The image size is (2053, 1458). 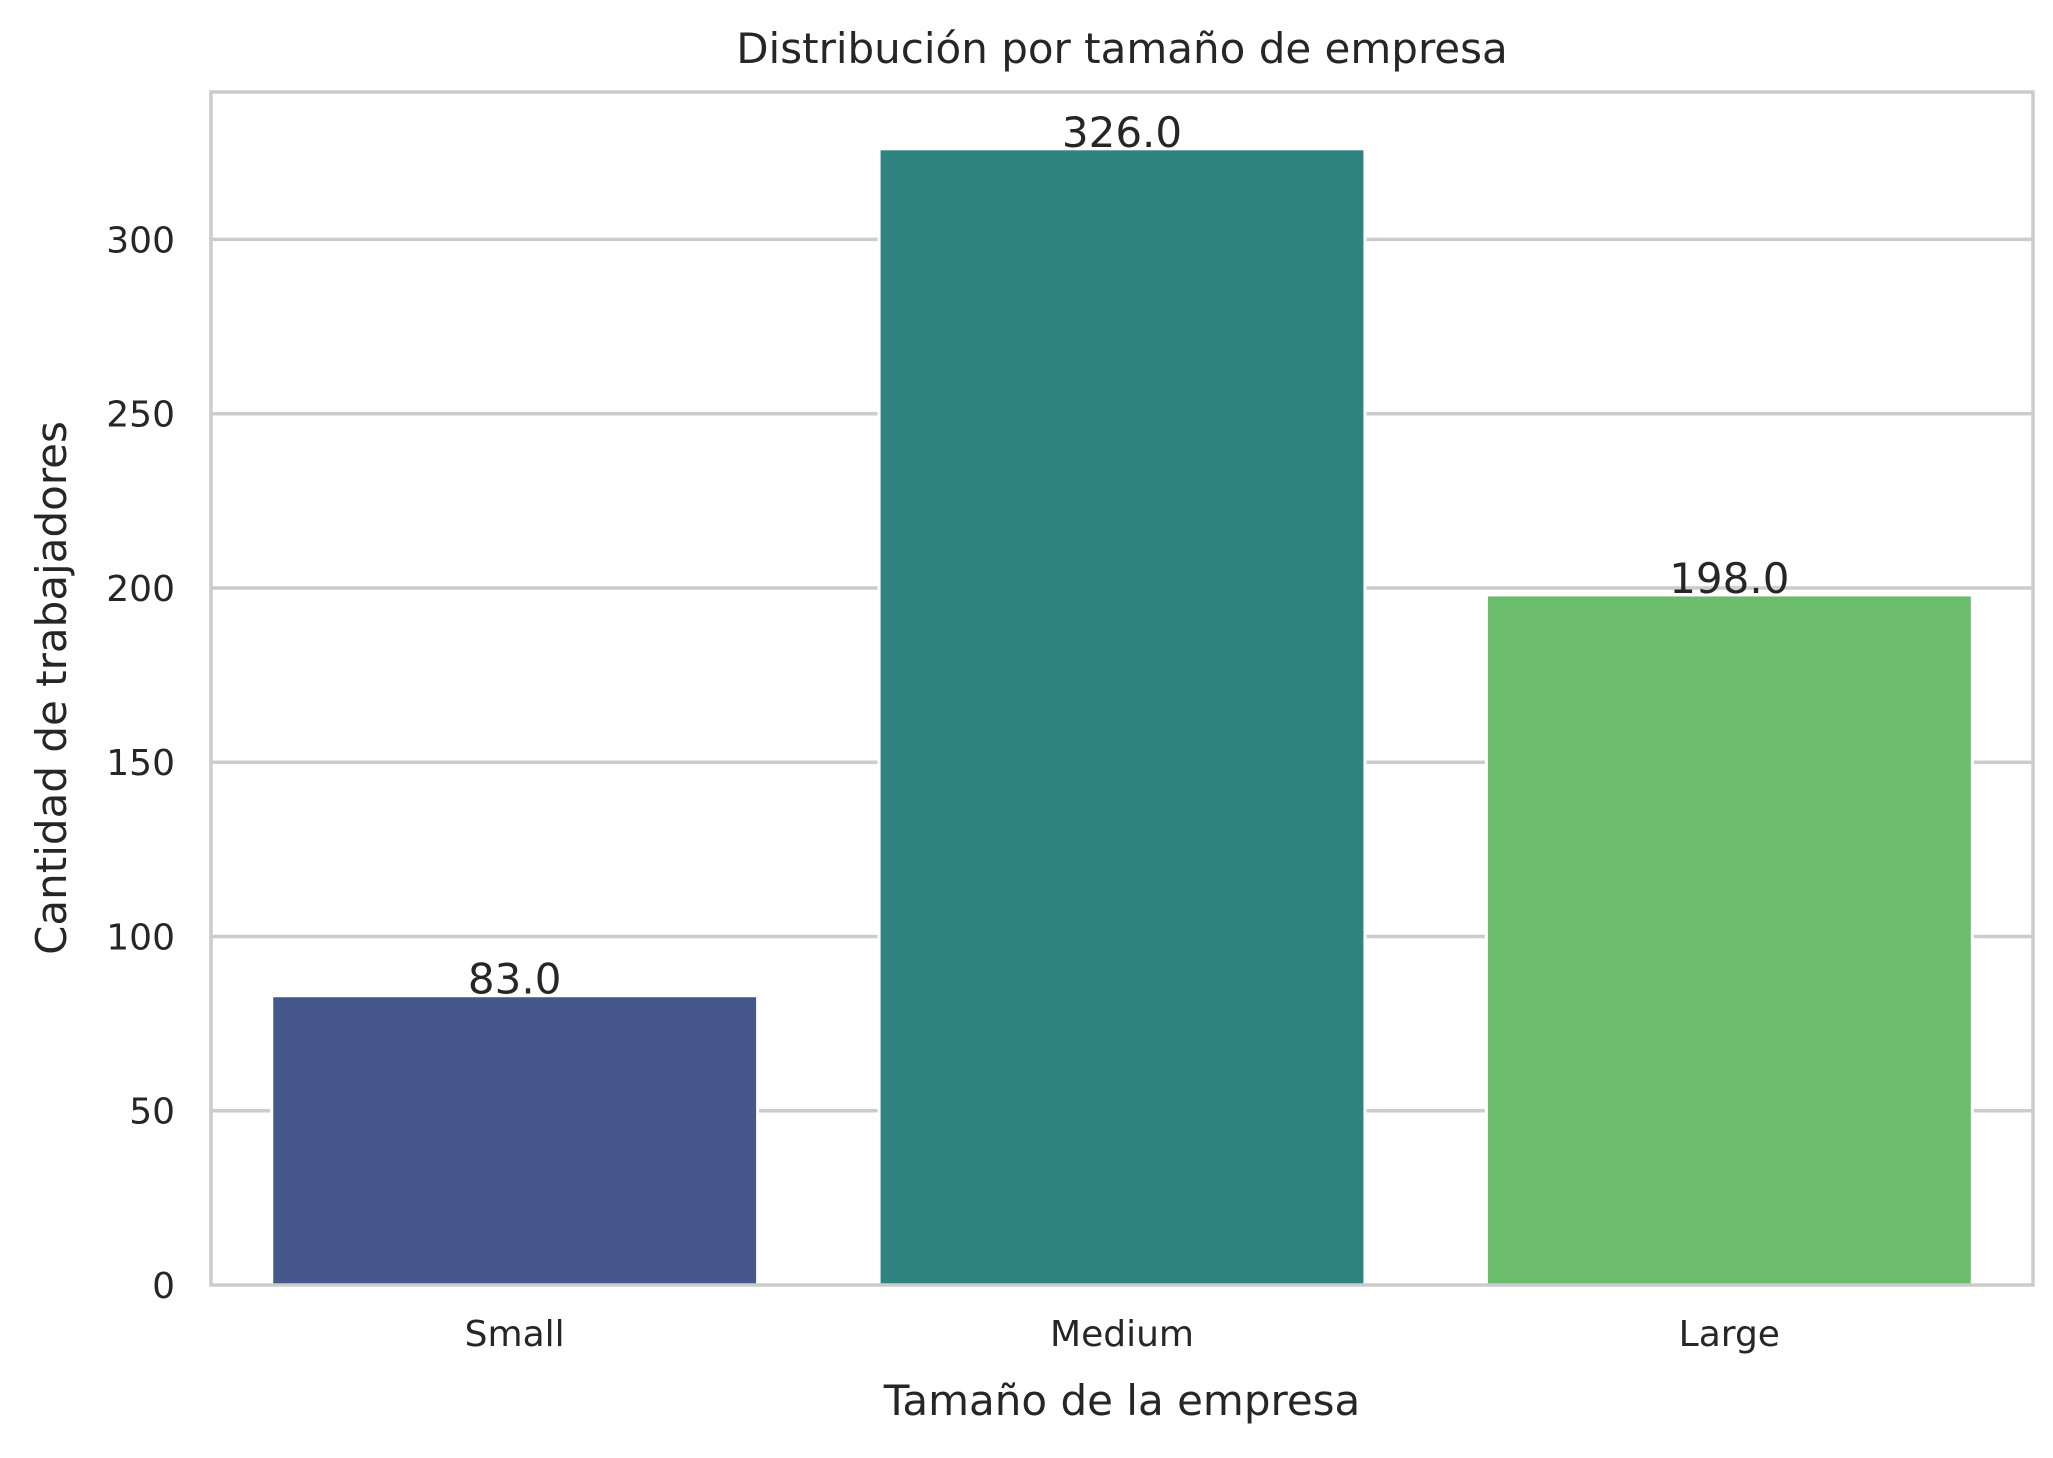 What do you see at coordinates (163, 1286) in the screenshot?
I see `y-tick-label: 0` at bounding box center [163, 1286].